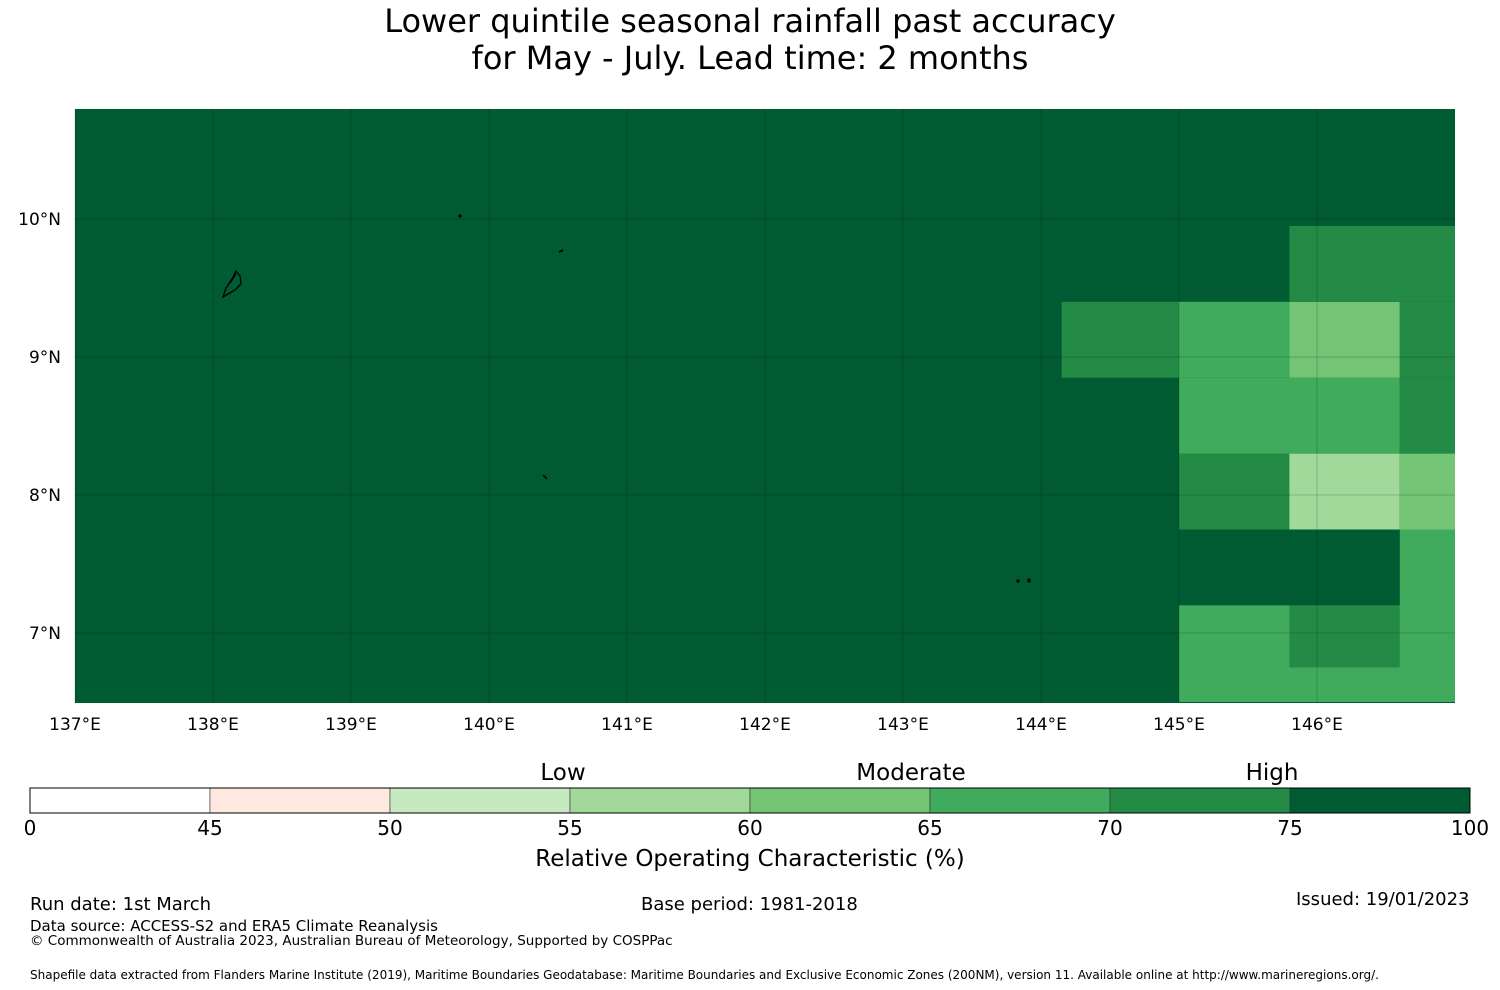 This screenshot has width=1500, height=990. I want to click on colorbar-category-high: High, so click(1272, 773).